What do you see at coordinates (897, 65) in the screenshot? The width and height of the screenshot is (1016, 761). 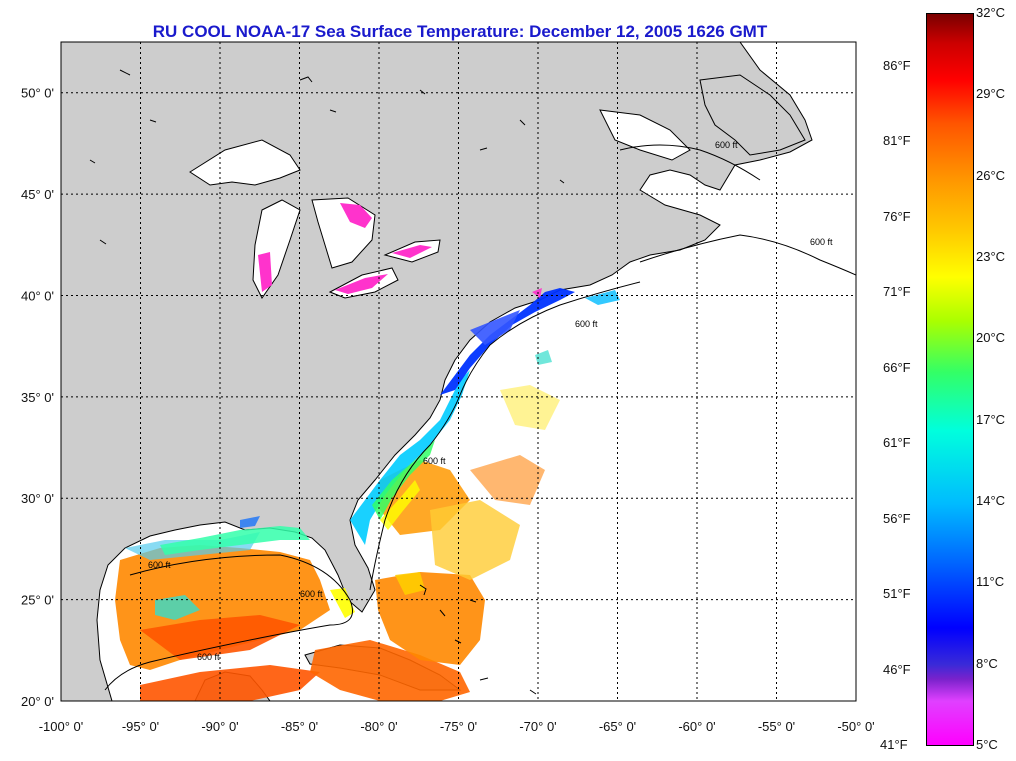 I see `fahrenheit-label: 86°F` at bounding box center [897, 65].